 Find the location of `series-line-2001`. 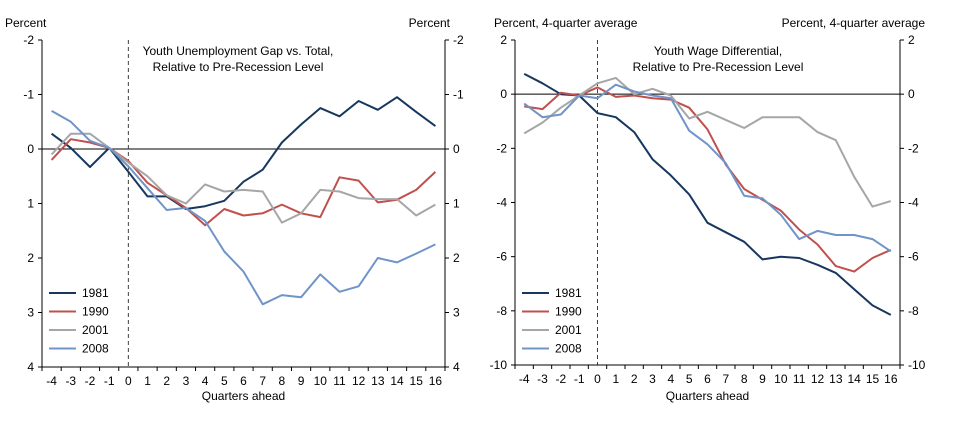

series-line-2001 is located at coordinates (707, 142).